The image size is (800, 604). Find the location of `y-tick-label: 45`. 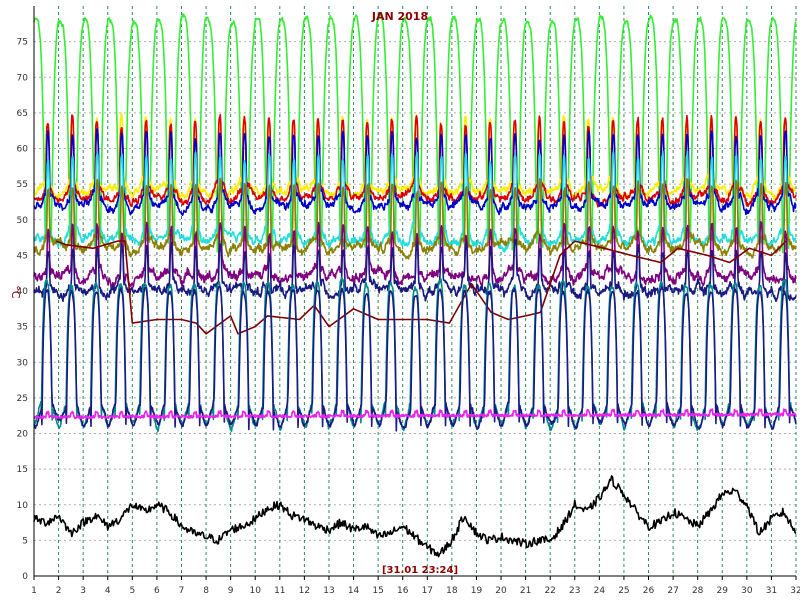

y-tick-label: 45 is located at coordinates (22, 256).